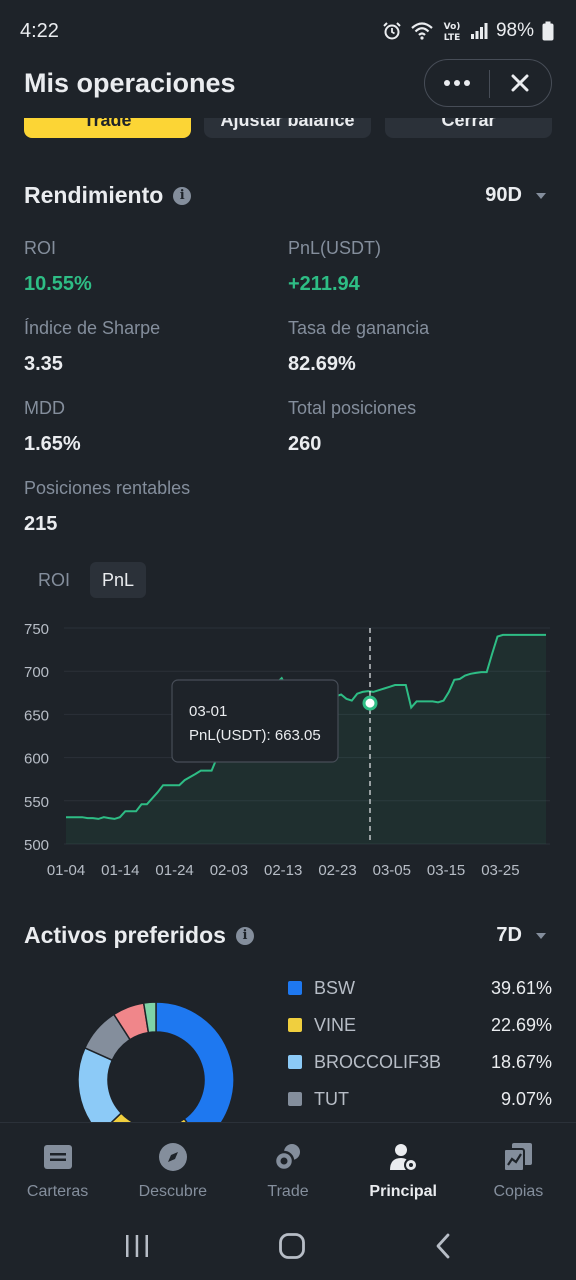 Image resolution: width=576 pixels, height=1280 pixels. Describe the element at coordinates (335, 987) in the screenshot. I see `legend-asset-name: BSW` at that location.